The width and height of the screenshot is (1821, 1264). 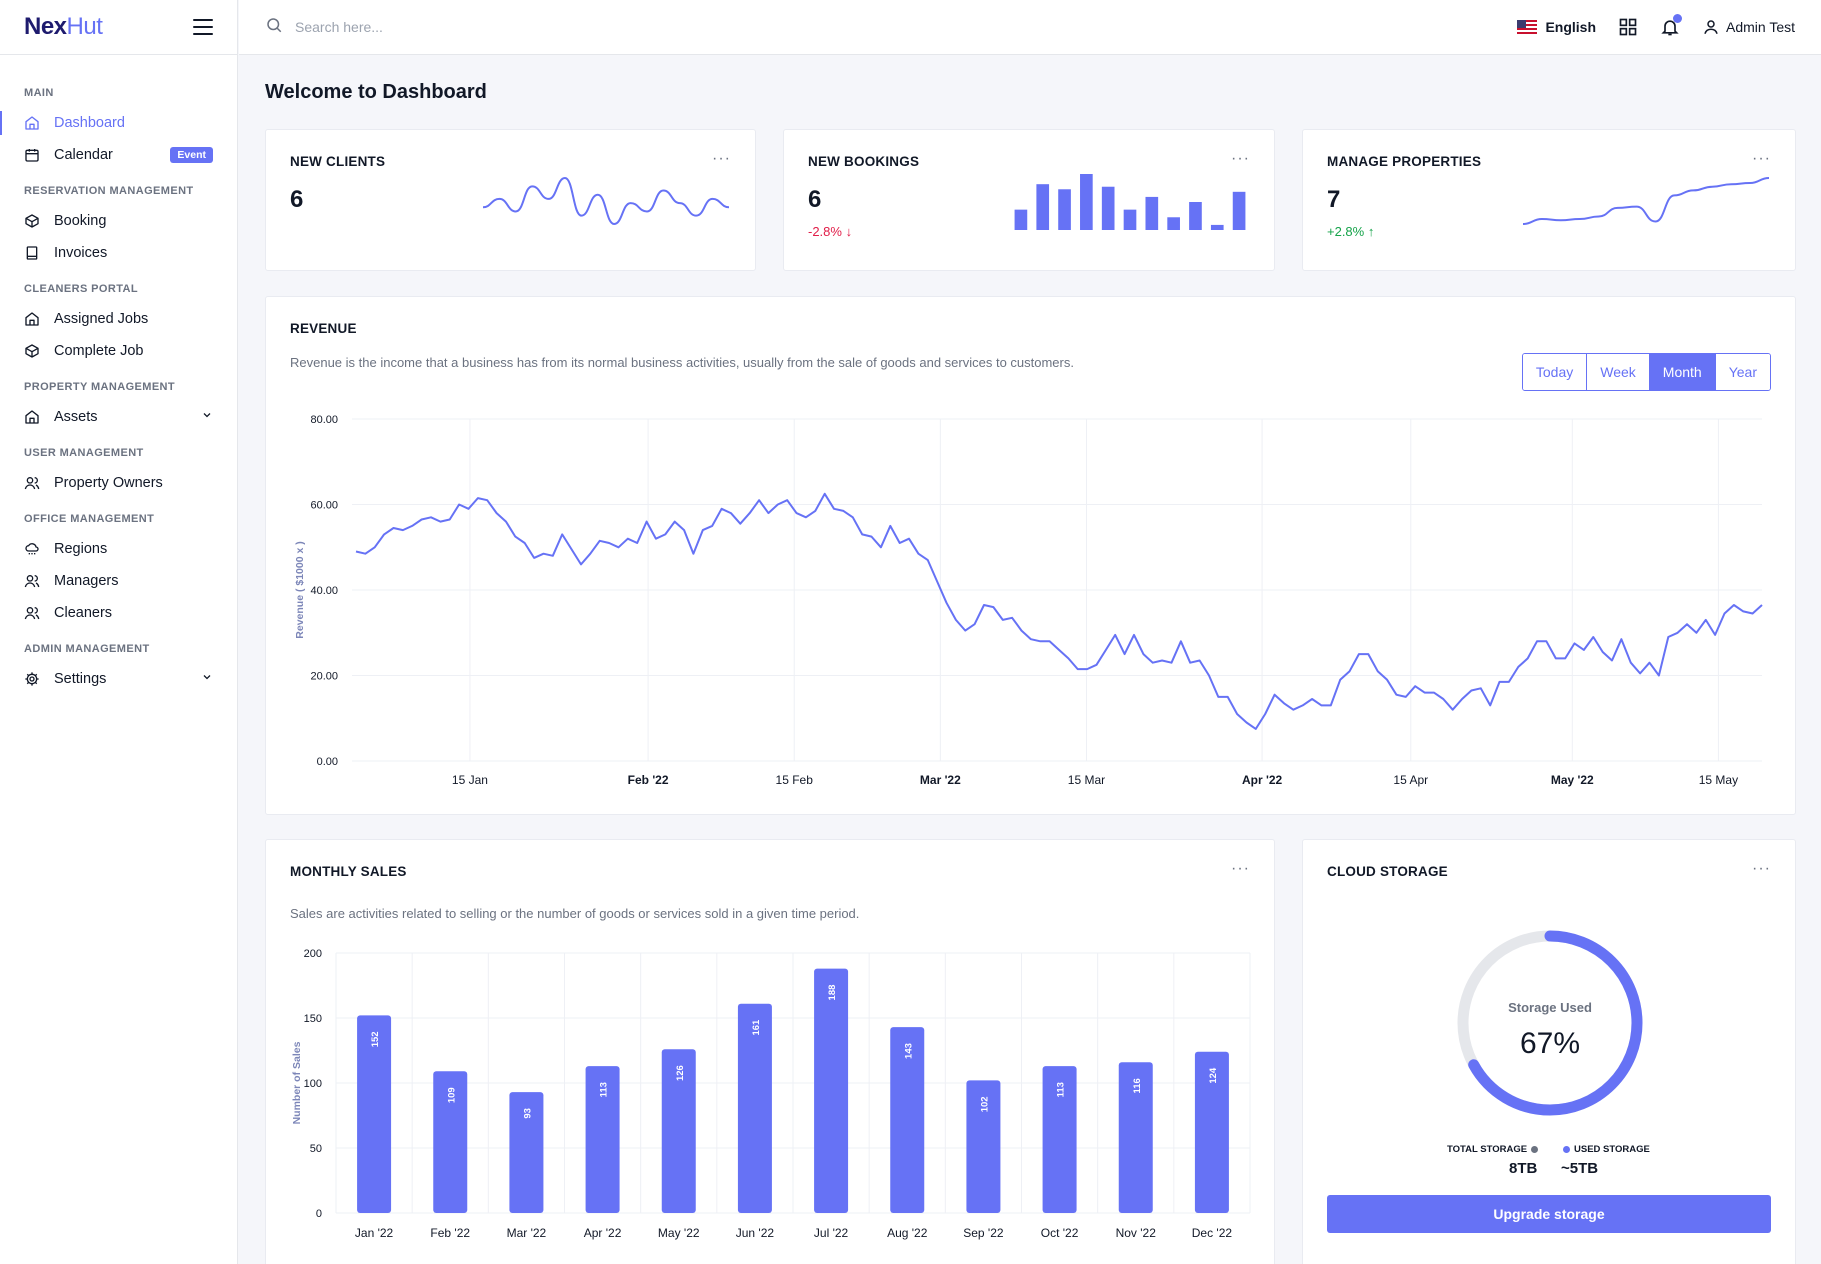 I want to click on nav-group: USER MANAGEMENT Property Owners, so click(x=118, y=473).